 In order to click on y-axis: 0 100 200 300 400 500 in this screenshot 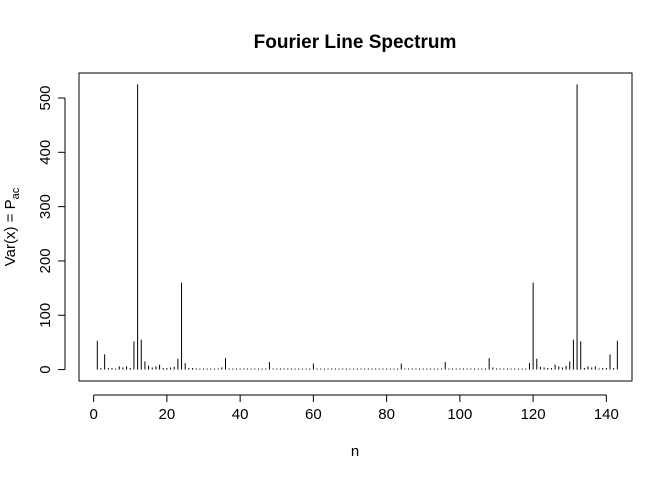, I will do `click(51, 229)`.